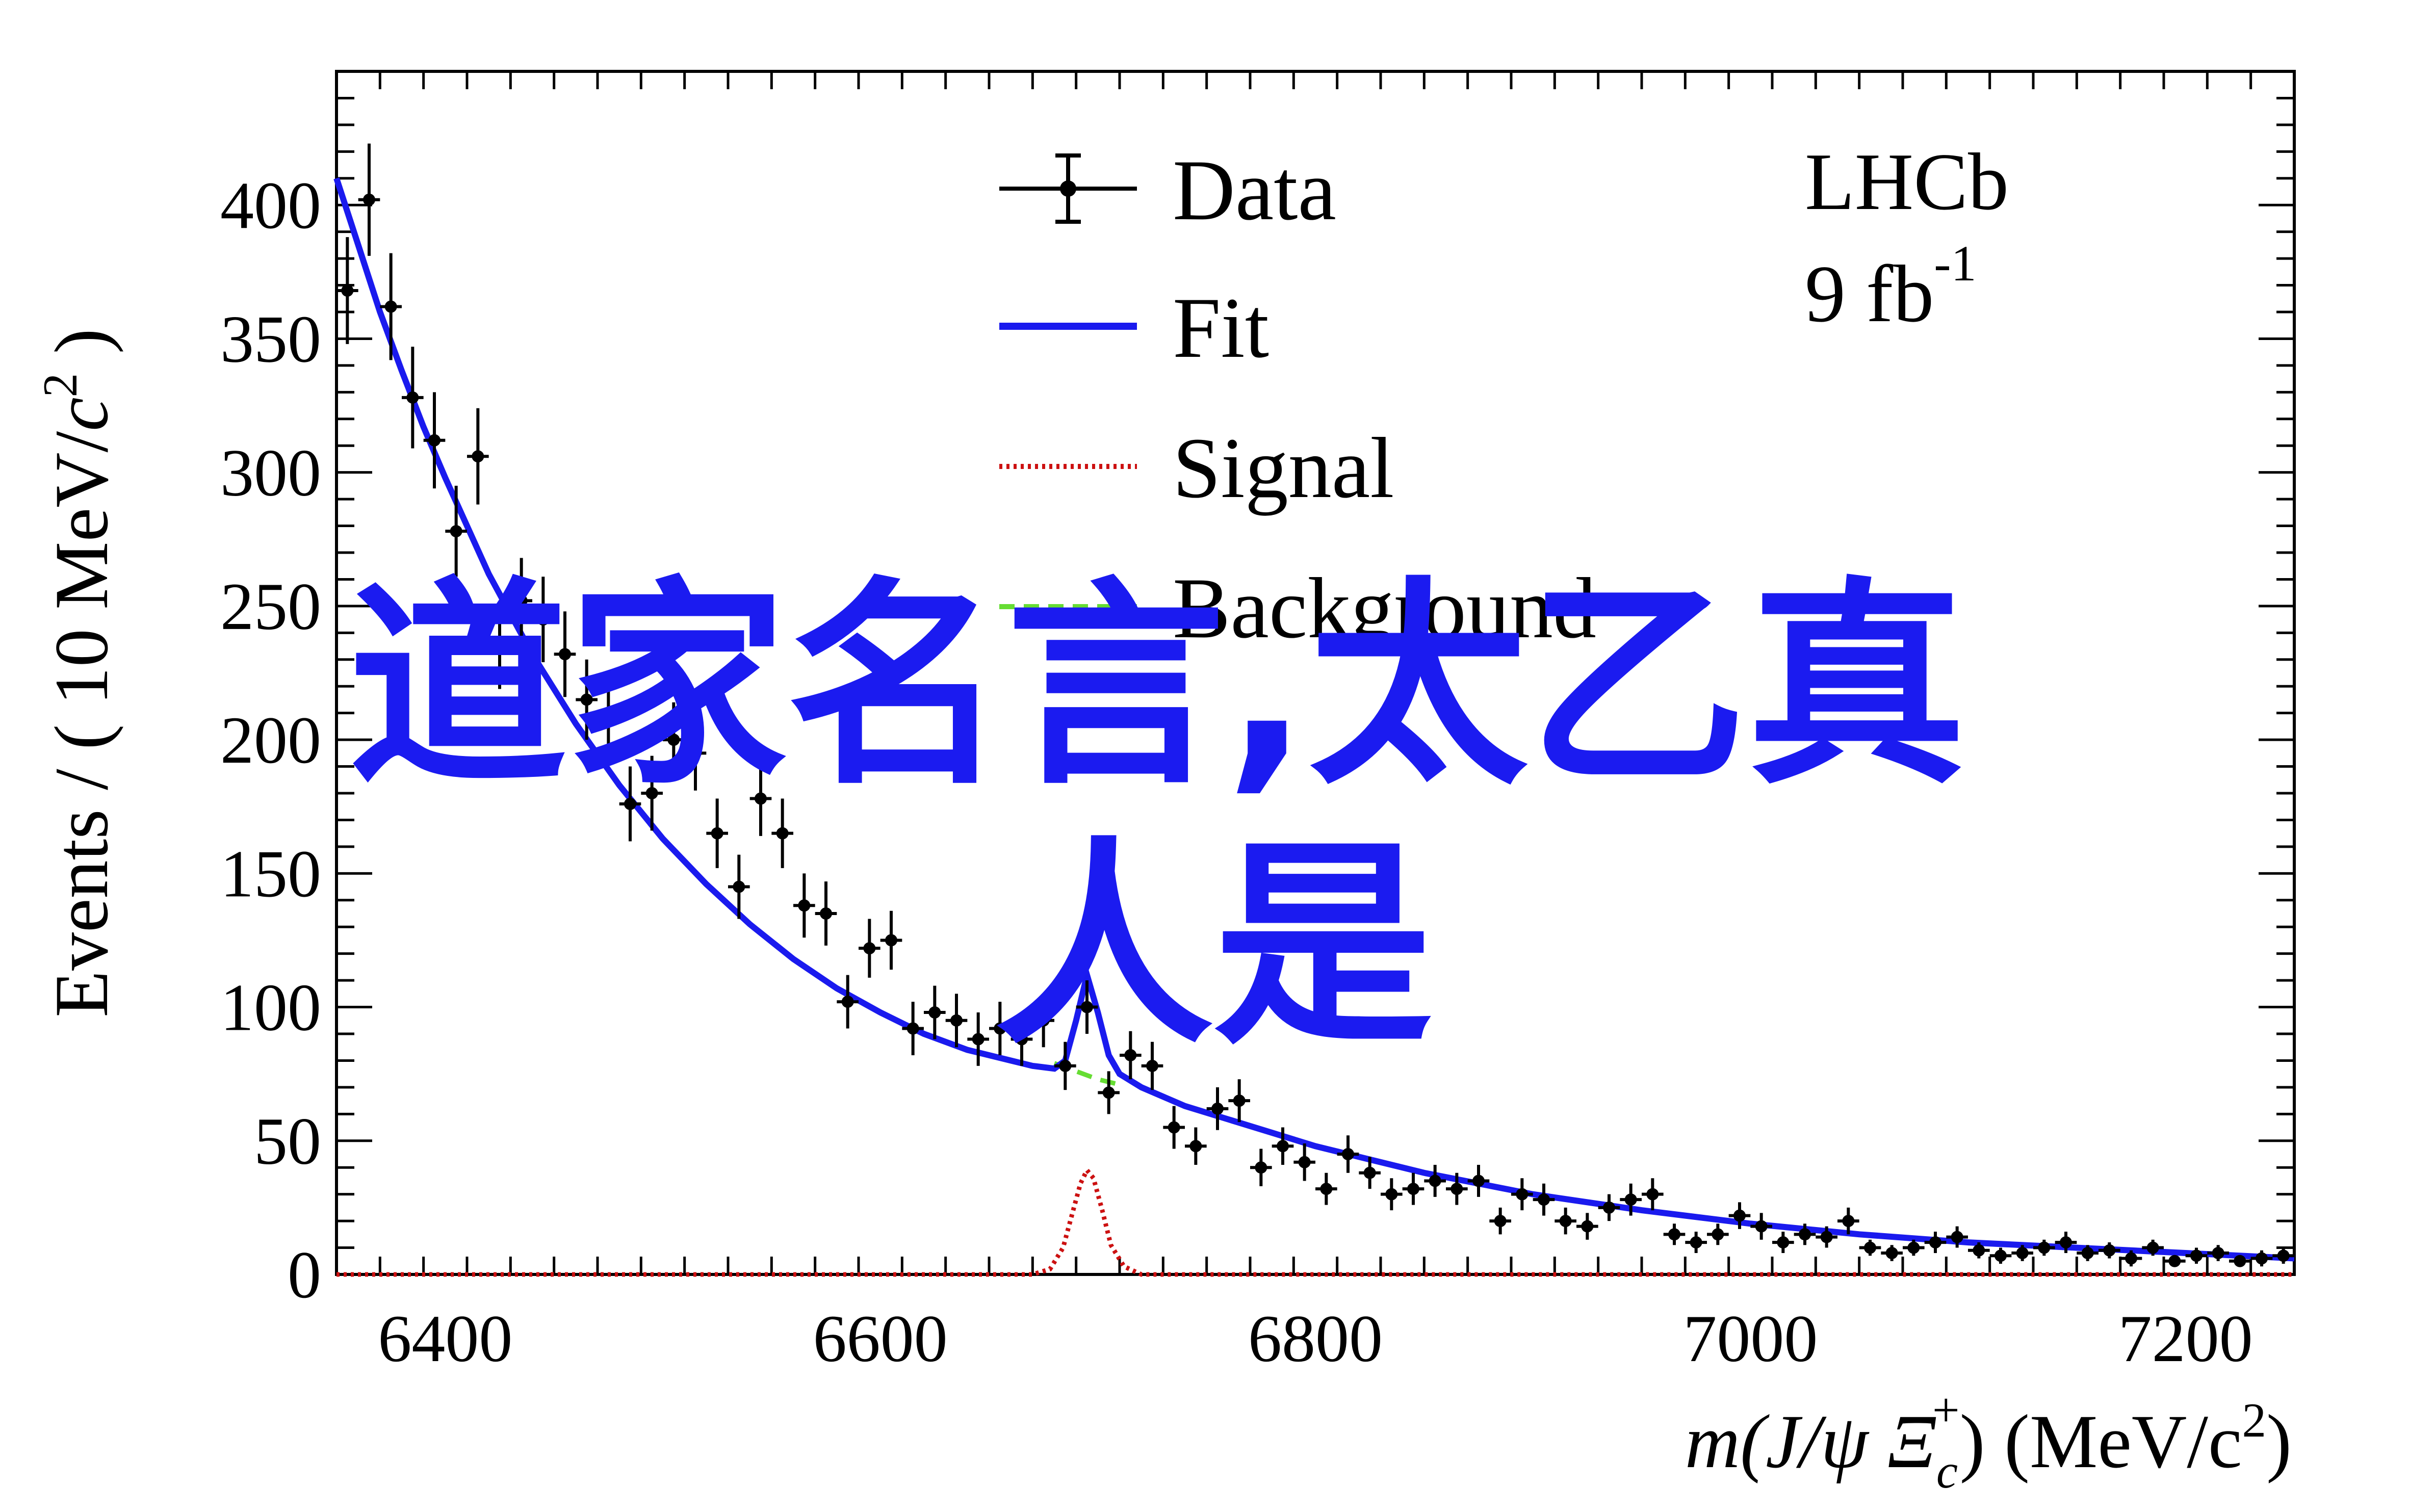 The width and height of the screenshot is (2409, 1512). I want to click on experiment-name: LHCb, so click(1907, 181).